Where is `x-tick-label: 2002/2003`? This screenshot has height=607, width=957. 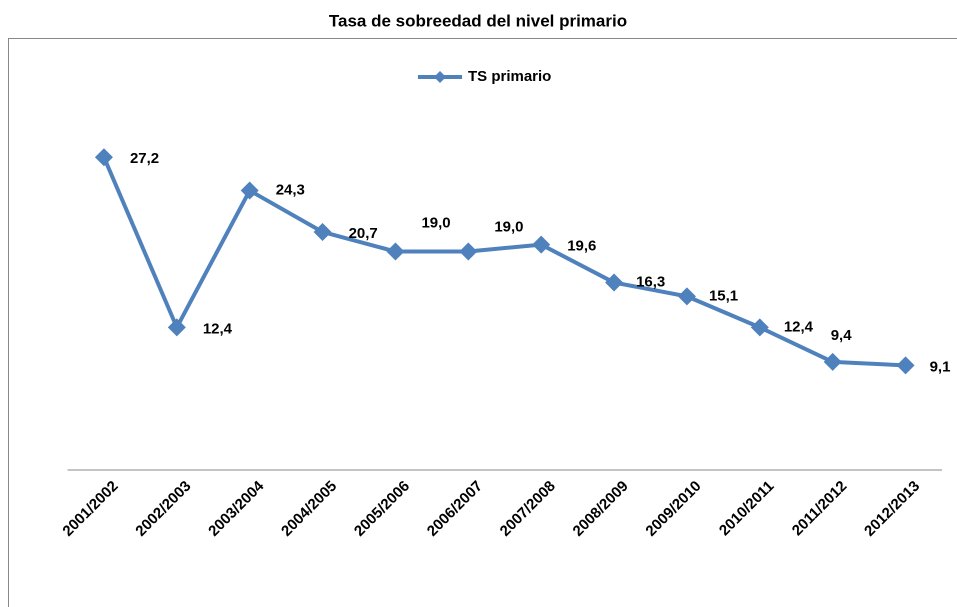 x-tick-label: 2002/2003 is located at coordinates (163, 509).